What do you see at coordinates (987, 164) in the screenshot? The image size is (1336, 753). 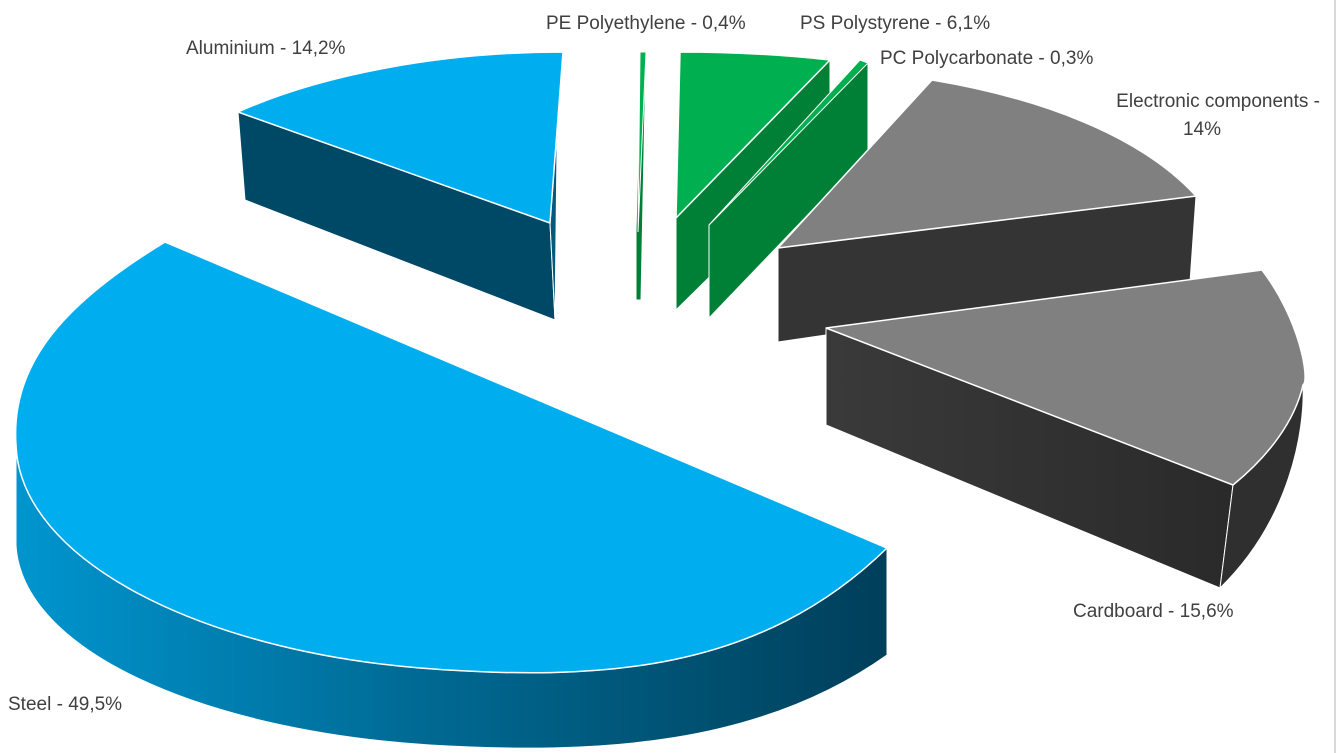 I see `slice-electronic-top` at bounding box center [987, 164].